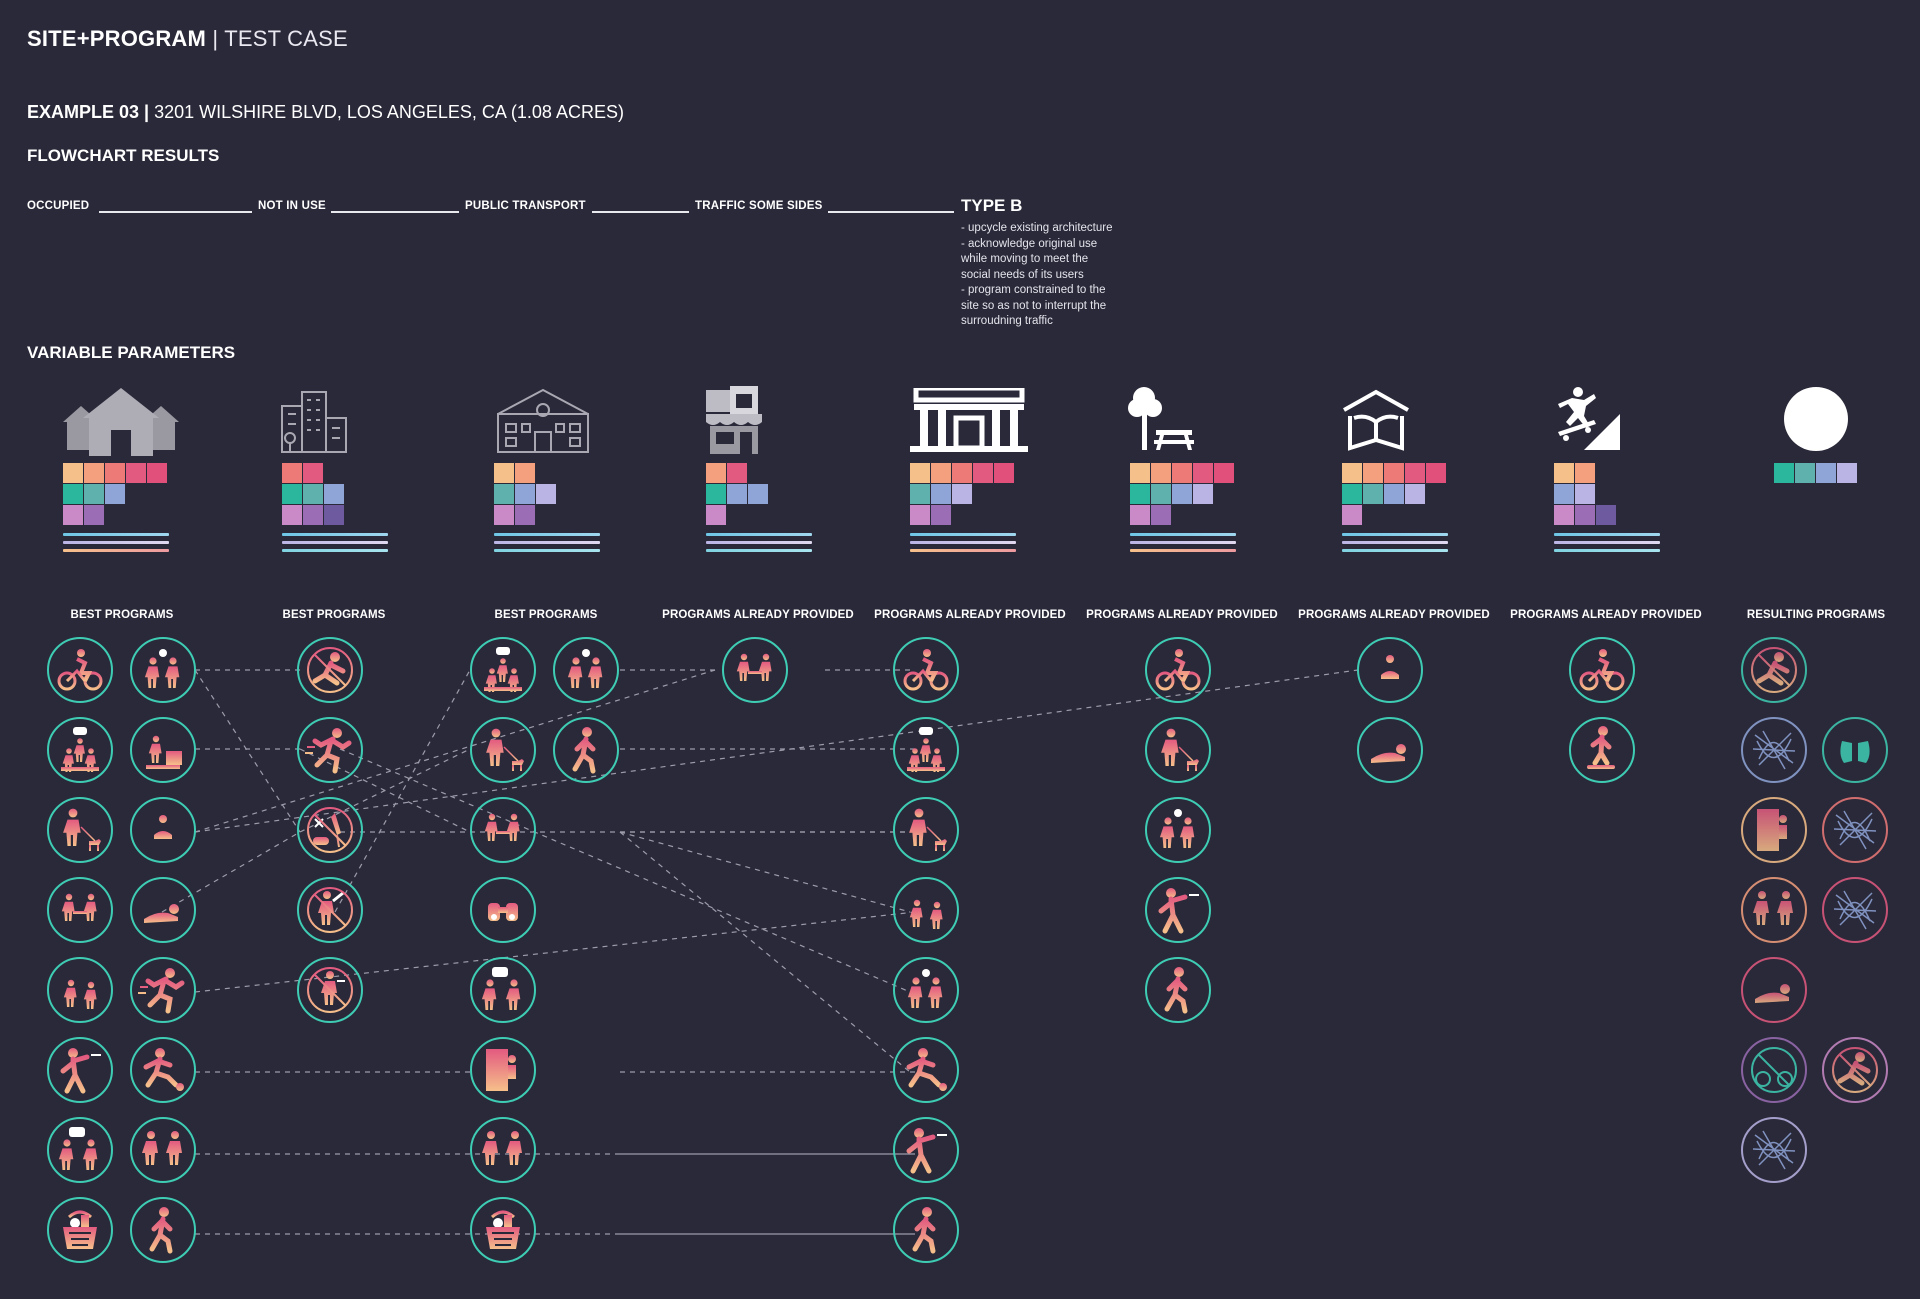  What do you see at coordinates (1161, 418) in the screenshot?
I see `park-tree-bench-icon` at bounding box center [1161, 418].